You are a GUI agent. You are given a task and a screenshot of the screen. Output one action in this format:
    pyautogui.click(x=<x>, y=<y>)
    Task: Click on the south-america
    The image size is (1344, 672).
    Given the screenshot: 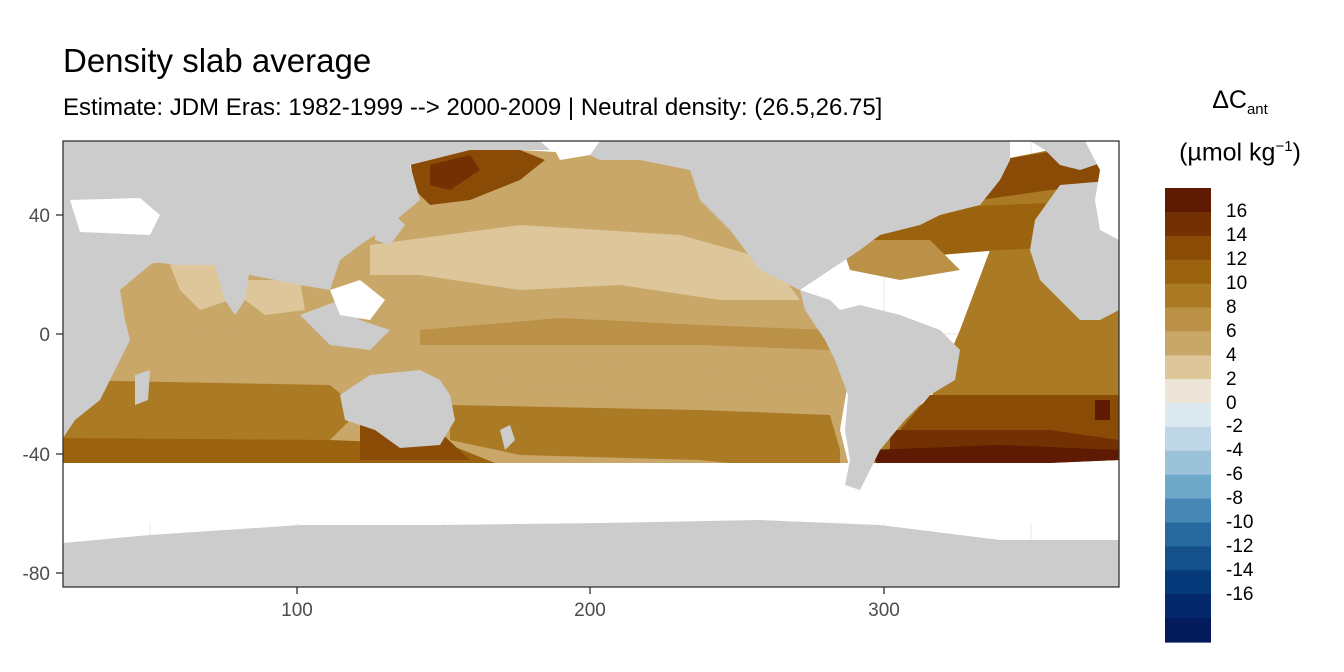 What is the action you would take?
    pyautogui.click(x=880, y=390)
    